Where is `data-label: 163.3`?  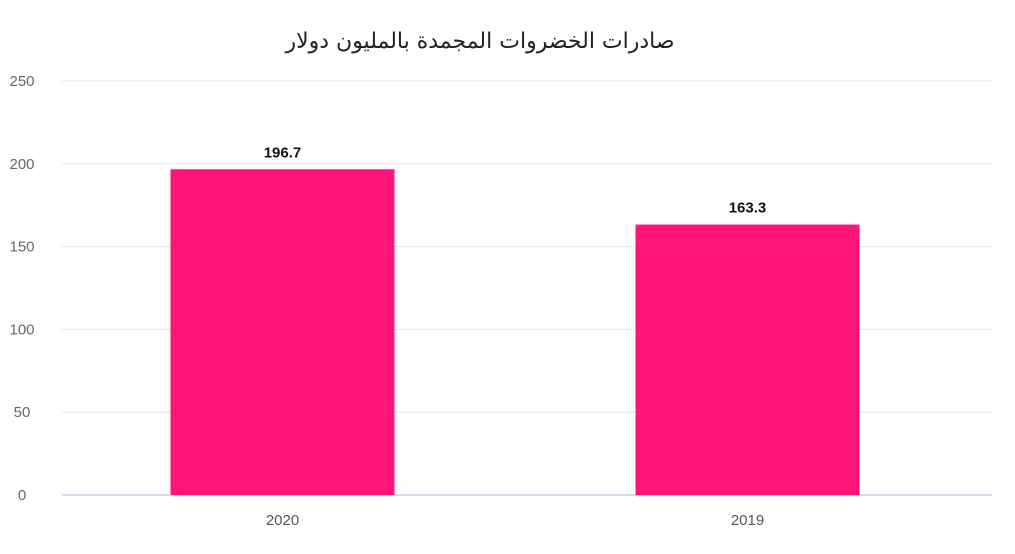
data-label: 163.3 is located at coordinates (748, 208).